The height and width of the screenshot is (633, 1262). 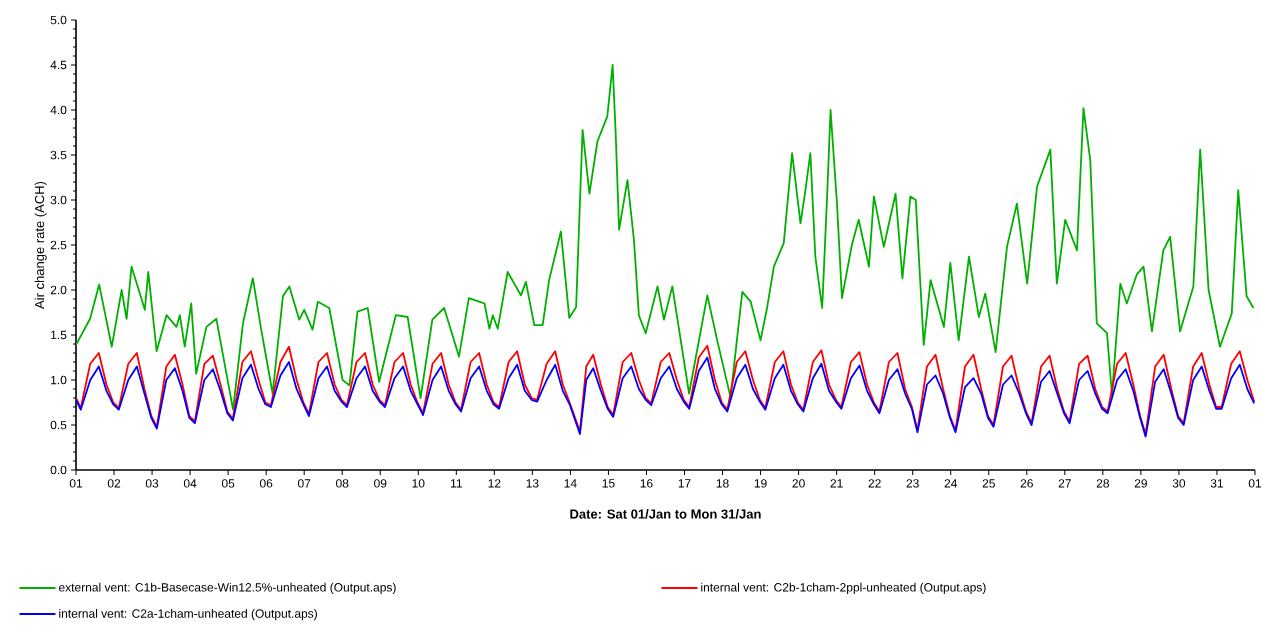 I want to click on x-tick-label: 14, so click(x=570, y=483).